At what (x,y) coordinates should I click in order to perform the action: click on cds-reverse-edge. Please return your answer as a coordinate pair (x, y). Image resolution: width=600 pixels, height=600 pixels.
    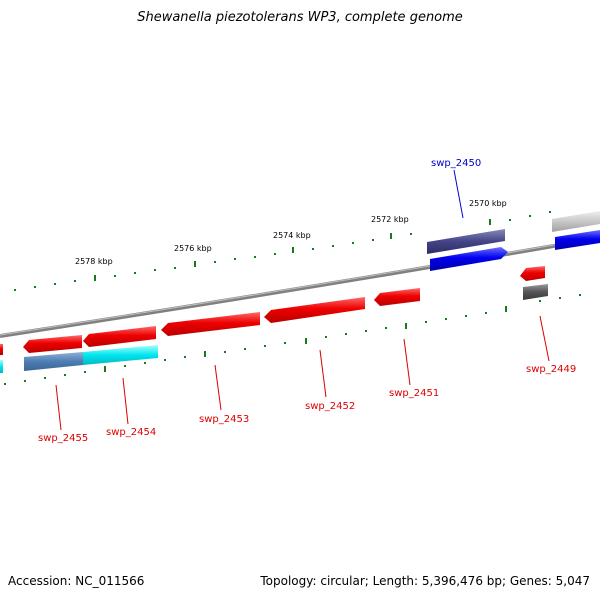
    Looking at the image, I should click on (1, 349).